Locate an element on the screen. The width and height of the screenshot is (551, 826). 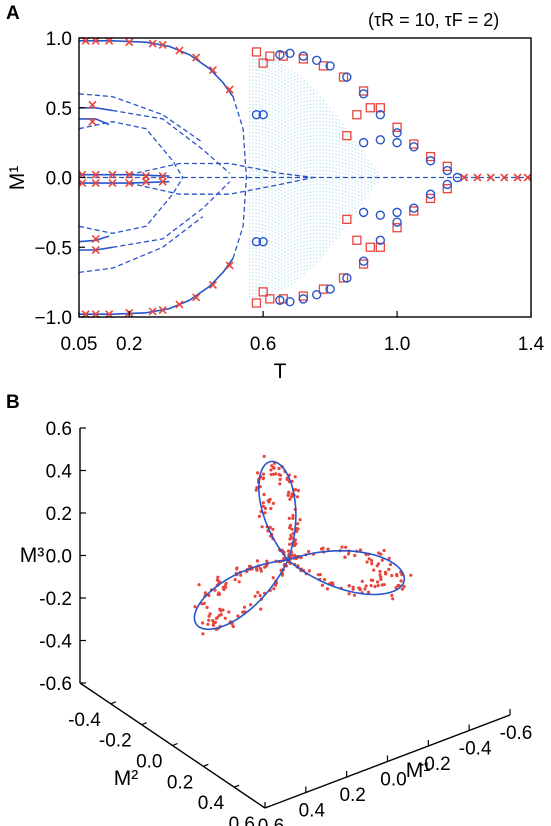
x-tick-label: 0.6 is located at coordinates (263, 344).